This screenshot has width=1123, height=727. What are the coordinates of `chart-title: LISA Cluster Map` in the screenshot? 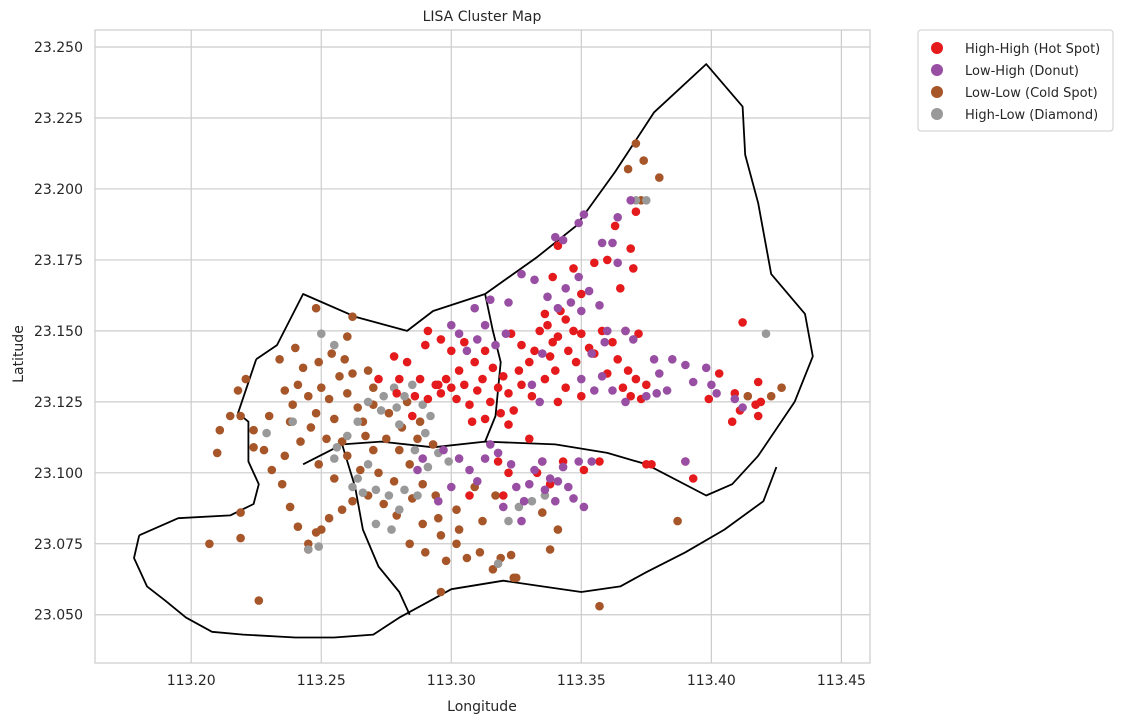 It's located at (482, 17).